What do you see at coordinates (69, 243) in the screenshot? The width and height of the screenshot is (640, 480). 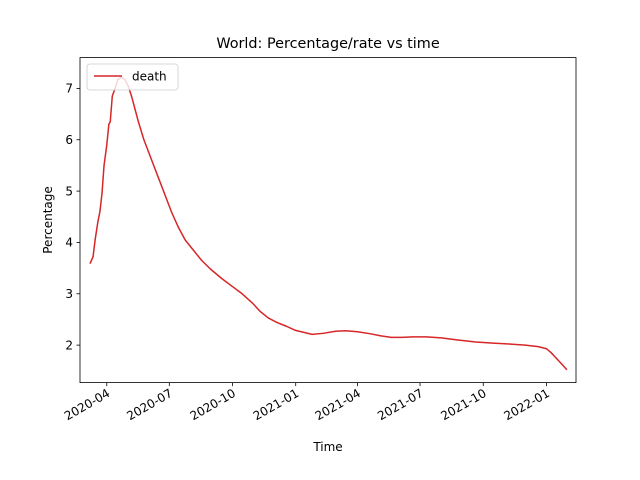 I see `y-tick-label: 4` at bounding box center [69, 243].